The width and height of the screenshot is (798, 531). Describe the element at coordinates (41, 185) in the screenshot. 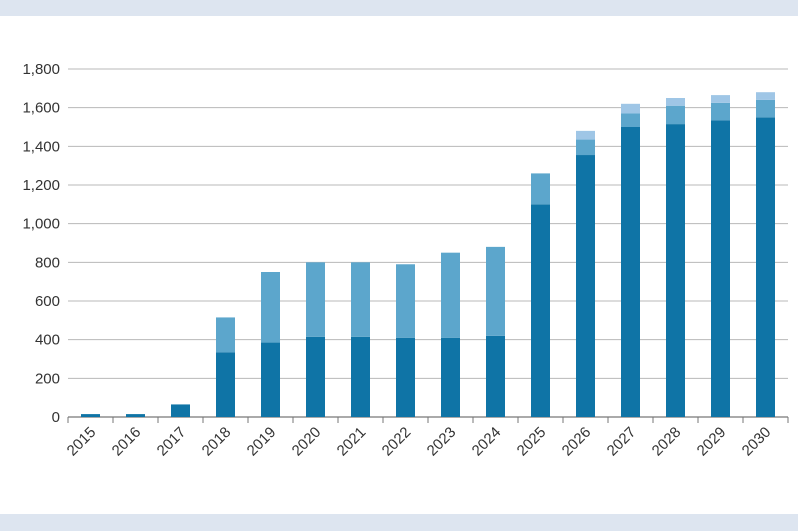

I see `y-tick-label: 1,200` at that location.